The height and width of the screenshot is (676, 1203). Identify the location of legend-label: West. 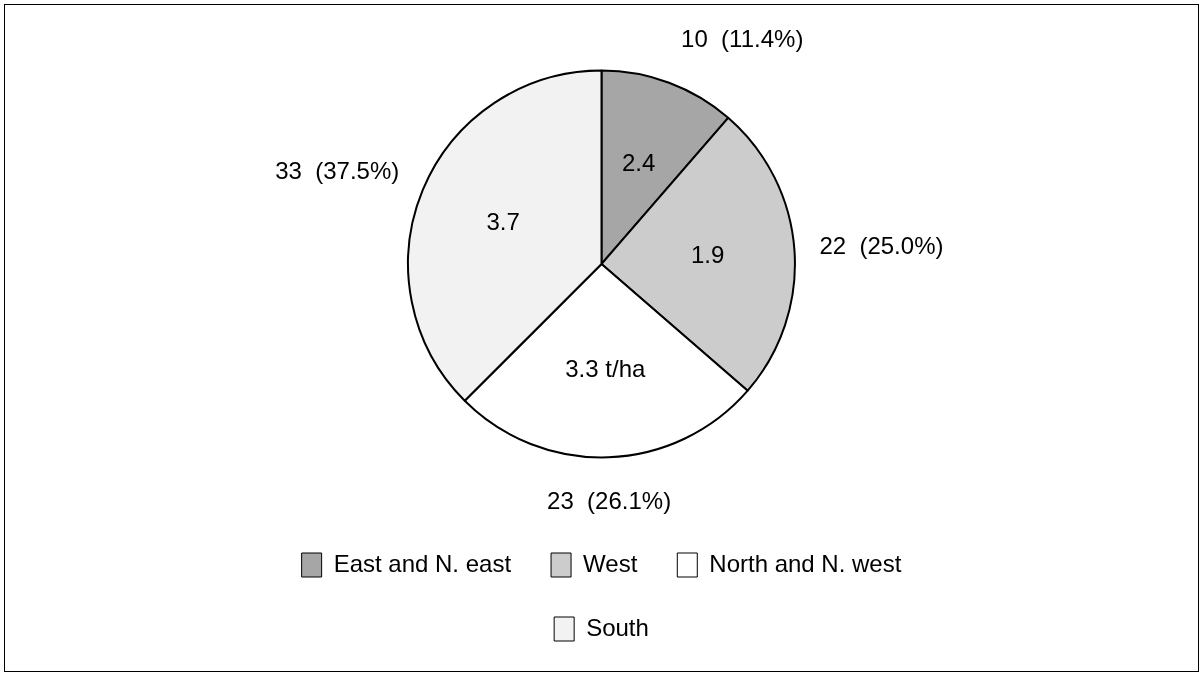
(610, 563).